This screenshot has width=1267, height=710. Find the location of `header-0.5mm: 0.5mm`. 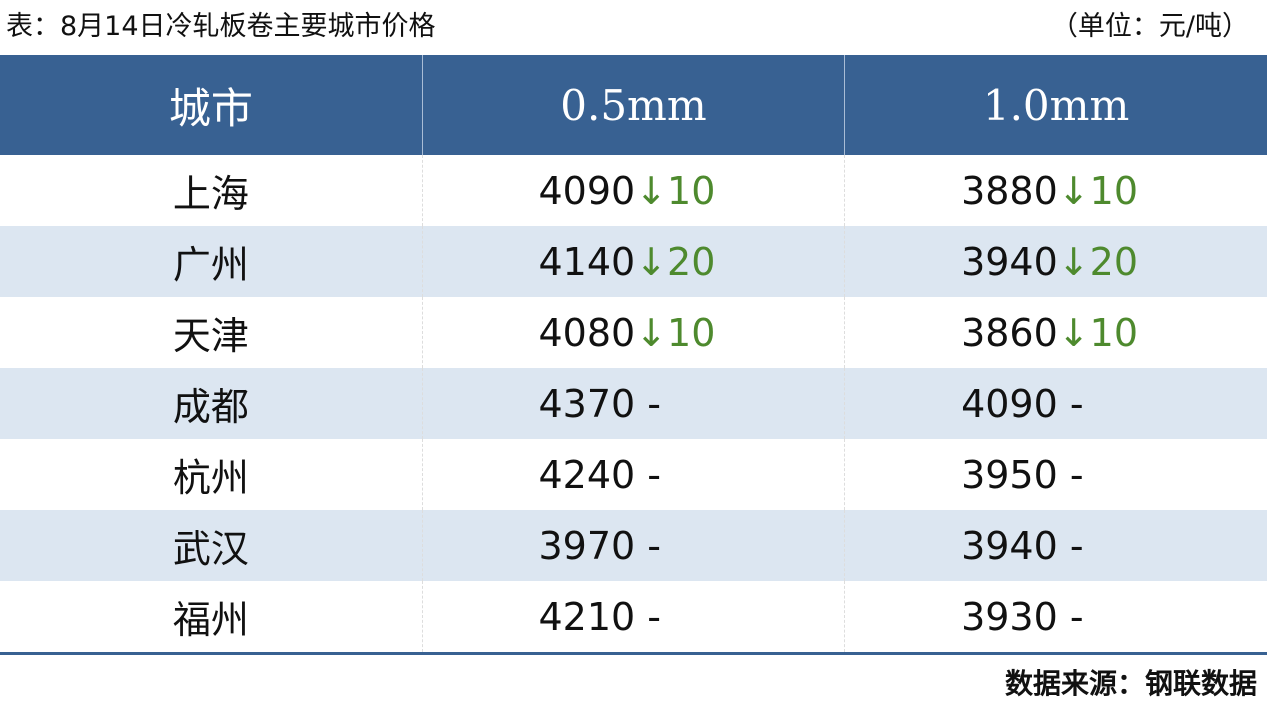

header-0.5mm: 0.5mm is located at coordinates (634, 105).